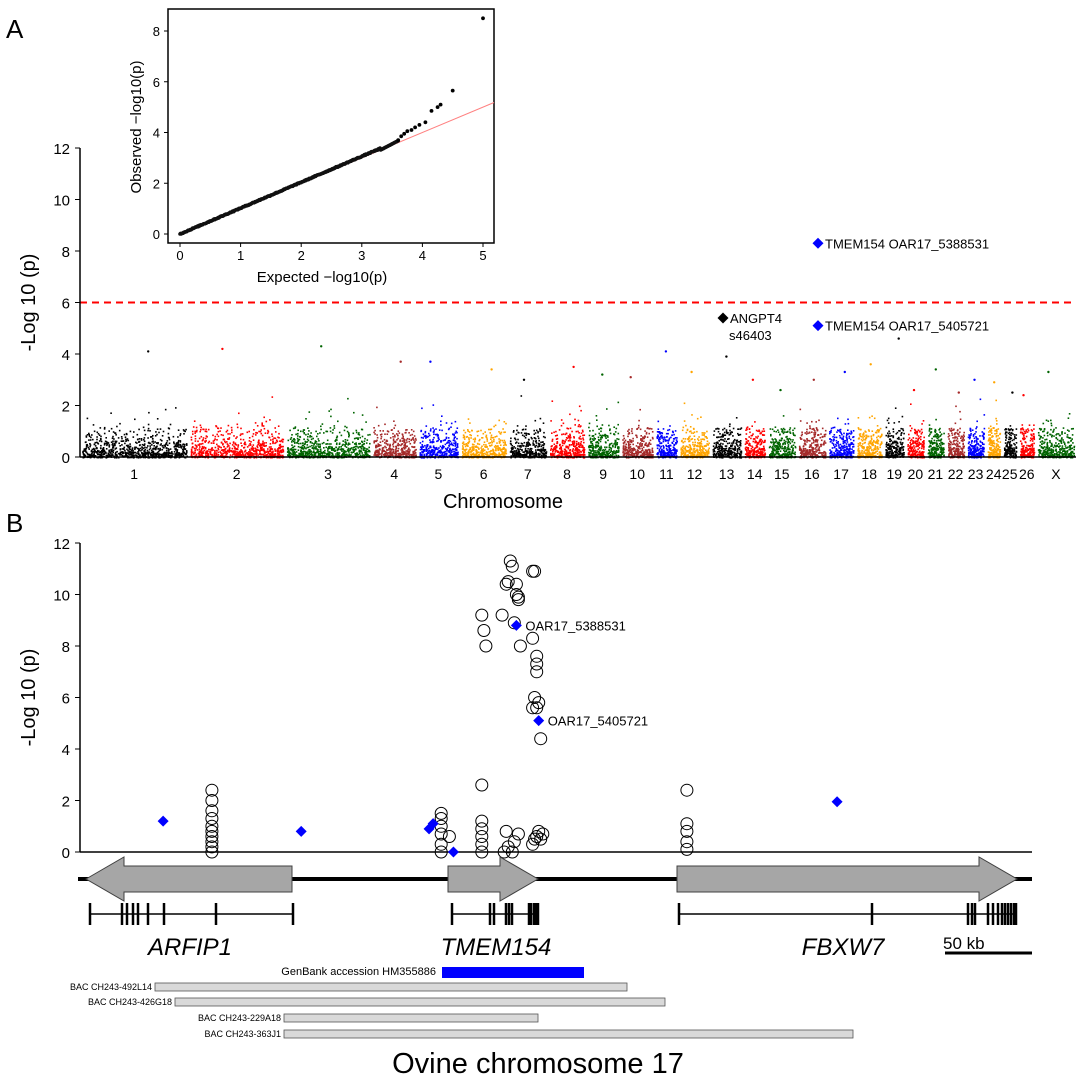  I want to click on chromosome-17-points, so click(842, 414).